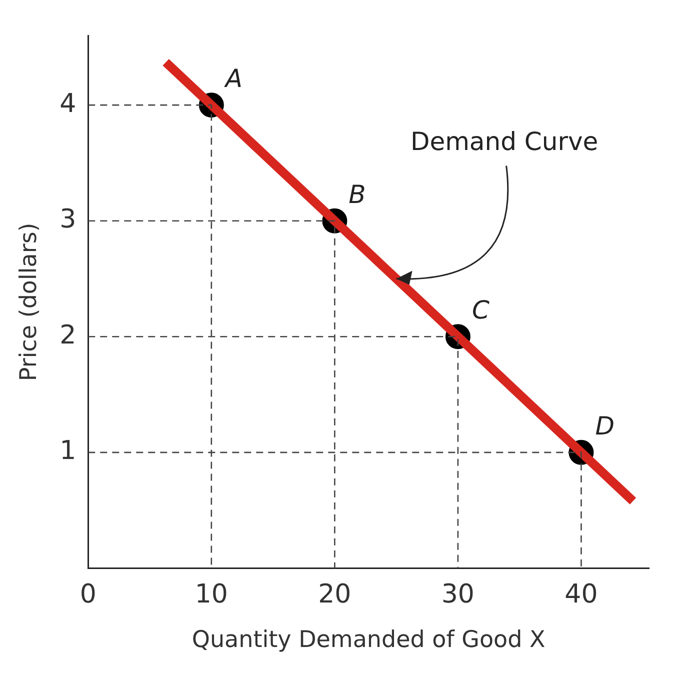 This screenshot has height=675, width=675. I want to click on x-tick-label: 20, so click(335, 595).